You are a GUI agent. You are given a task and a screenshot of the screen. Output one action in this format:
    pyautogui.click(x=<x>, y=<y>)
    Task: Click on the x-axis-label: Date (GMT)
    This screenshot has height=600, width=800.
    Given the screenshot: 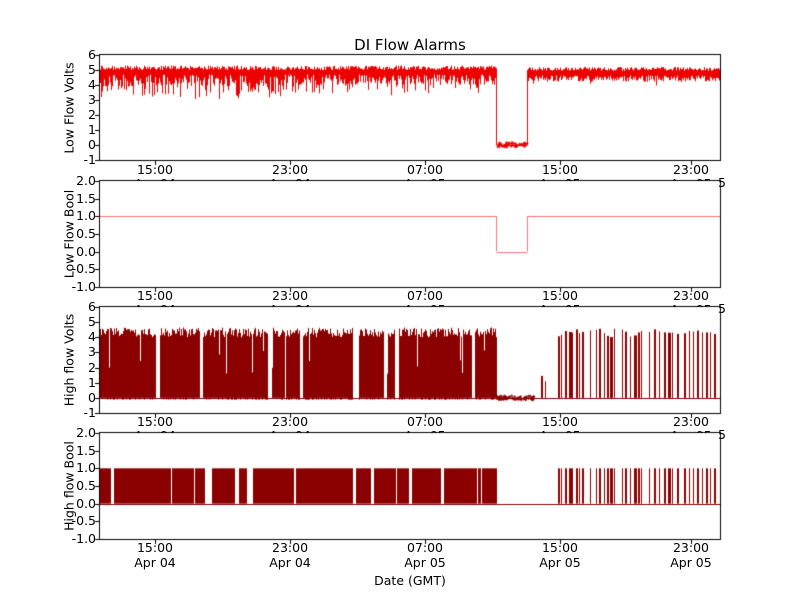 What is the action you would take?
    pyautogui.click(x=410, y=580)
    